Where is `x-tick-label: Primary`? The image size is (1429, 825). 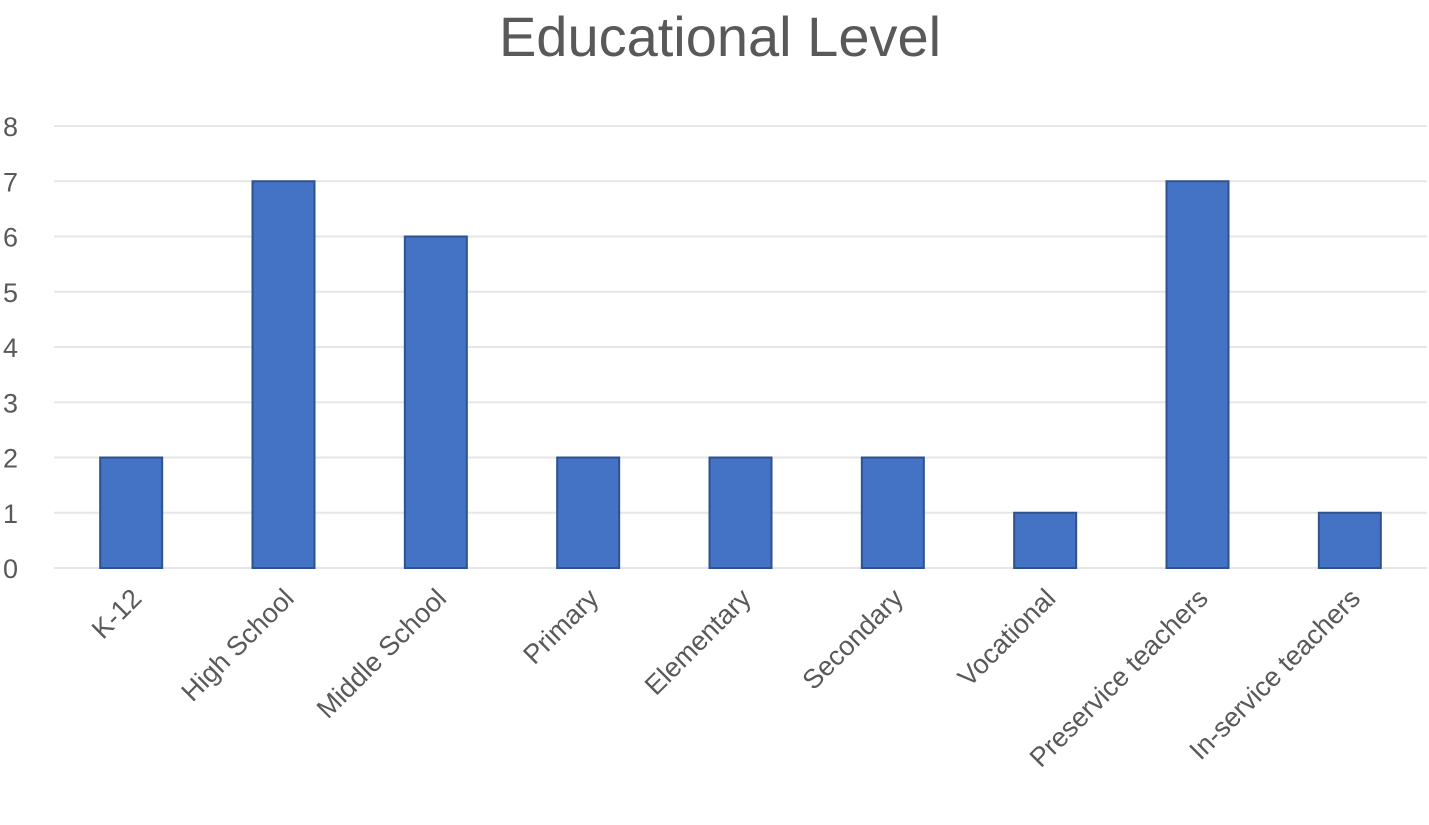
x-tick-label: Primary is located at coordinates (560, 626).